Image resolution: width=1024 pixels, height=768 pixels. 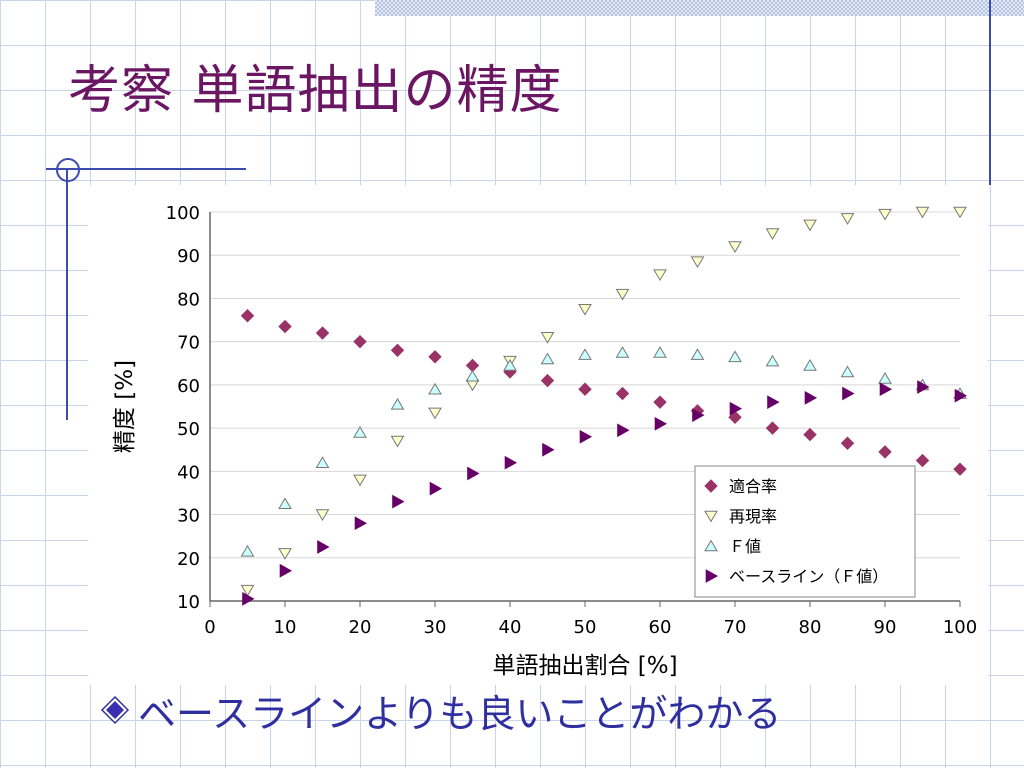 I want to click on bullet-text: ベースラインよりも良いことがわかる, so click(x=460, y=713).